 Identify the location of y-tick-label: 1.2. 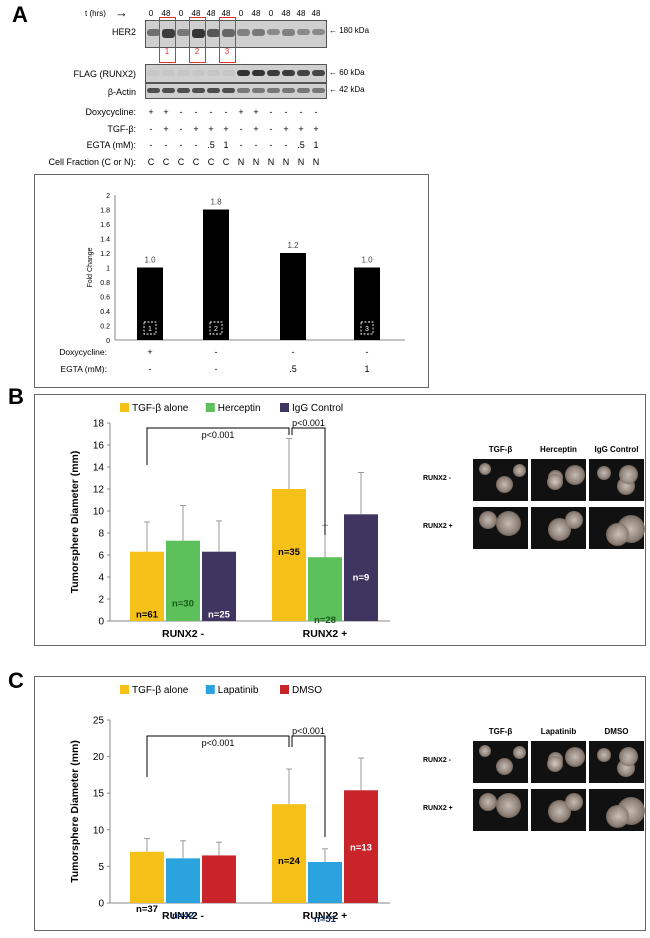
(105, 254).